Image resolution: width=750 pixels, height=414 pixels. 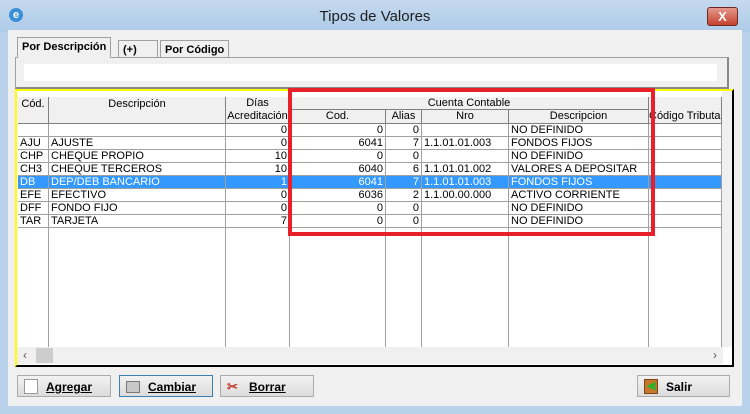 What do you see at coordinates (33, 143) in the screenshot?
I see `cell-cod: AJU` at bounding box center [33, 143].